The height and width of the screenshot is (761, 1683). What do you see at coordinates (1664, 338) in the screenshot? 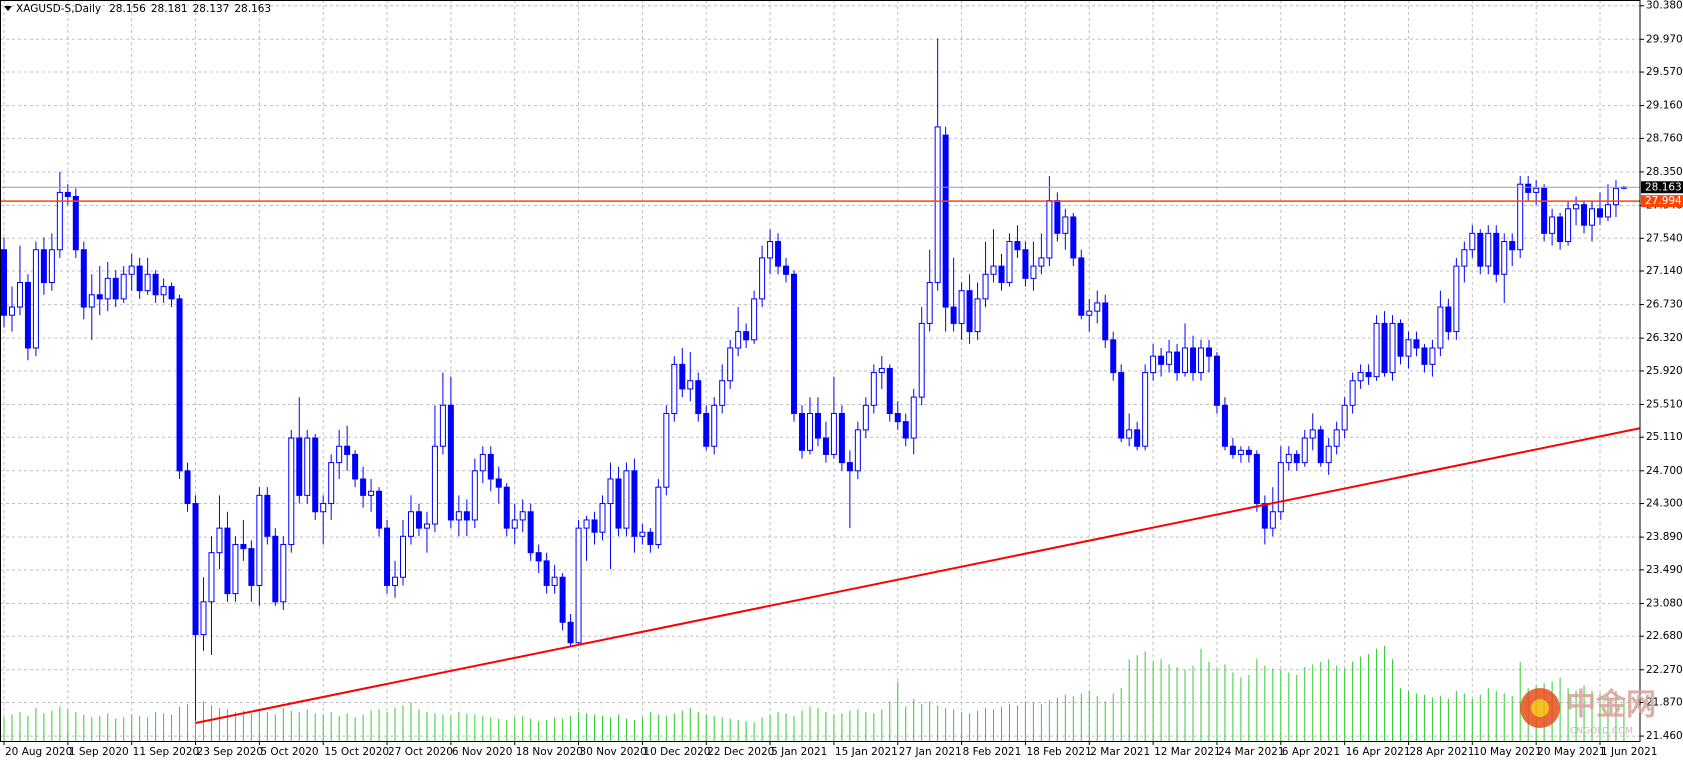
I see `y-tick-label: 26.320` at bounding box center [1664, 338].